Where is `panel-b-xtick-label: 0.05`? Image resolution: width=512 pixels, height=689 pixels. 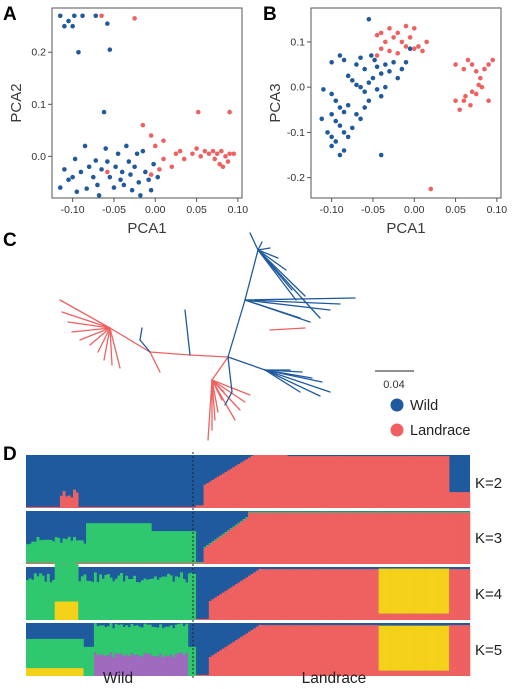
panel-b-xtick-label: 0.05 is located at coordinates (455, 210).